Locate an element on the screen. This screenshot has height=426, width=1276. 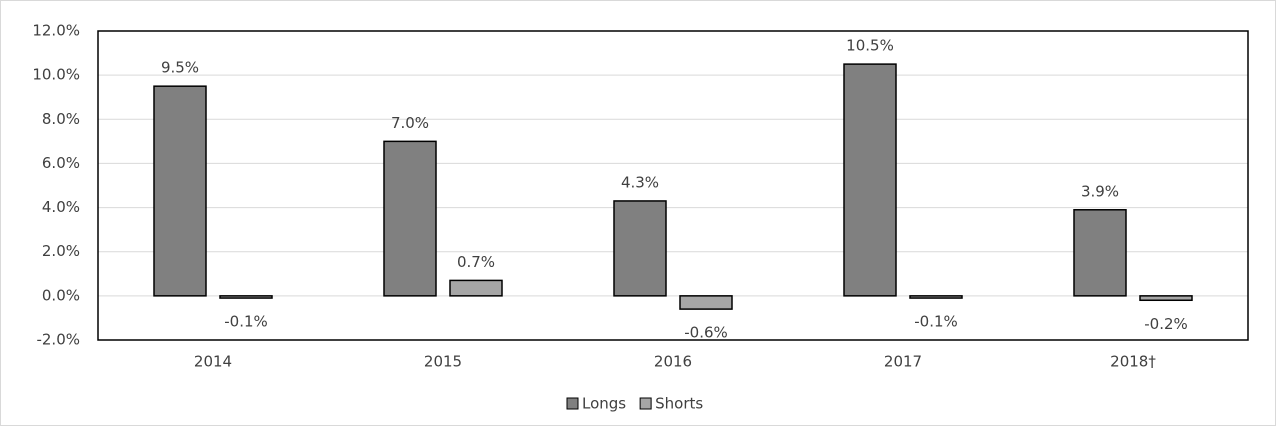
x-tick-label: 2018† is located at coordinates (1133, 362).